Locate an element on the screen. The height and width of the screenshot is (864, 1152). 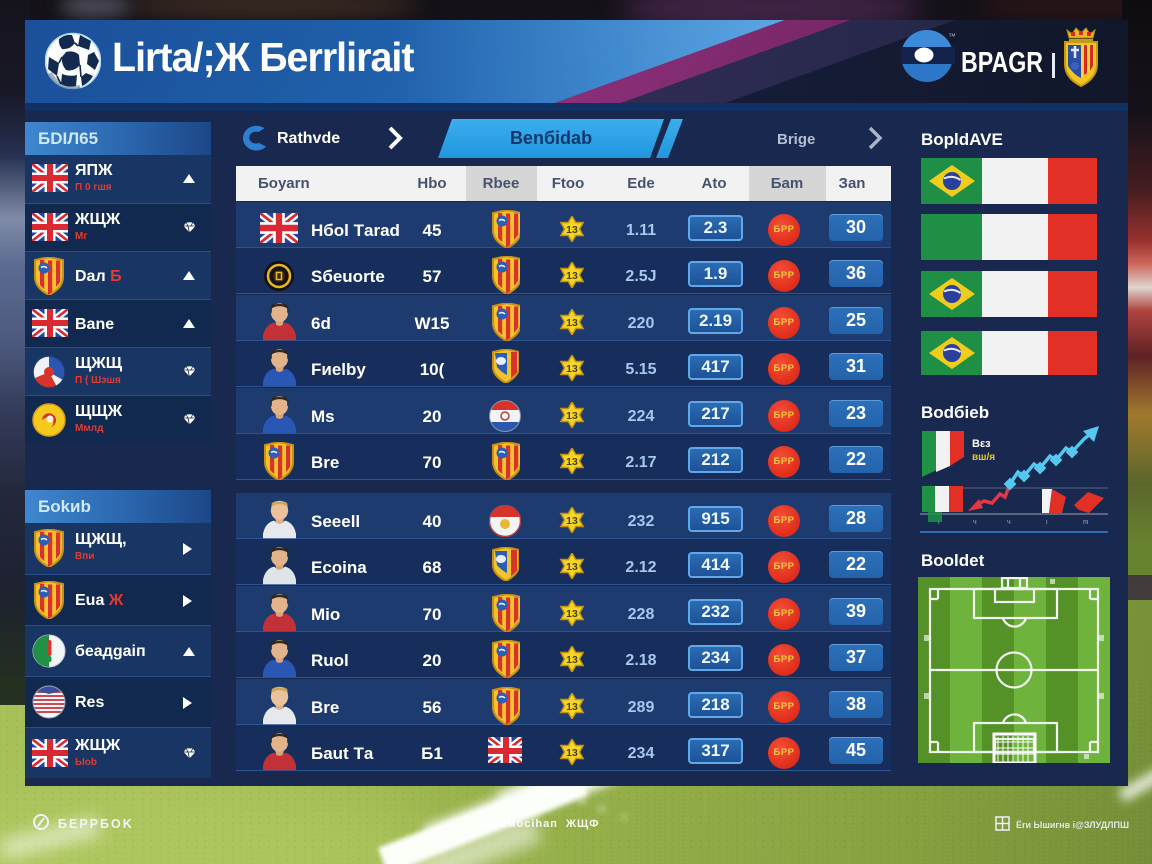
svg-text: пι is located at coordinates (1086, 522).